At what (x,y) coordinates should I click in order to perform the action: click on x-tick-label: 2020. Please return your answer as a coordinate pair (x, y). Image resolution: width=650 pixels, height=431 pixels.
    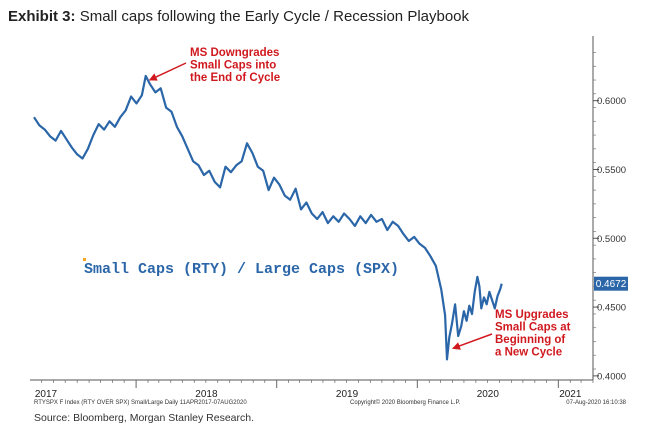
    Looking at the image, I should click on (488, 394).